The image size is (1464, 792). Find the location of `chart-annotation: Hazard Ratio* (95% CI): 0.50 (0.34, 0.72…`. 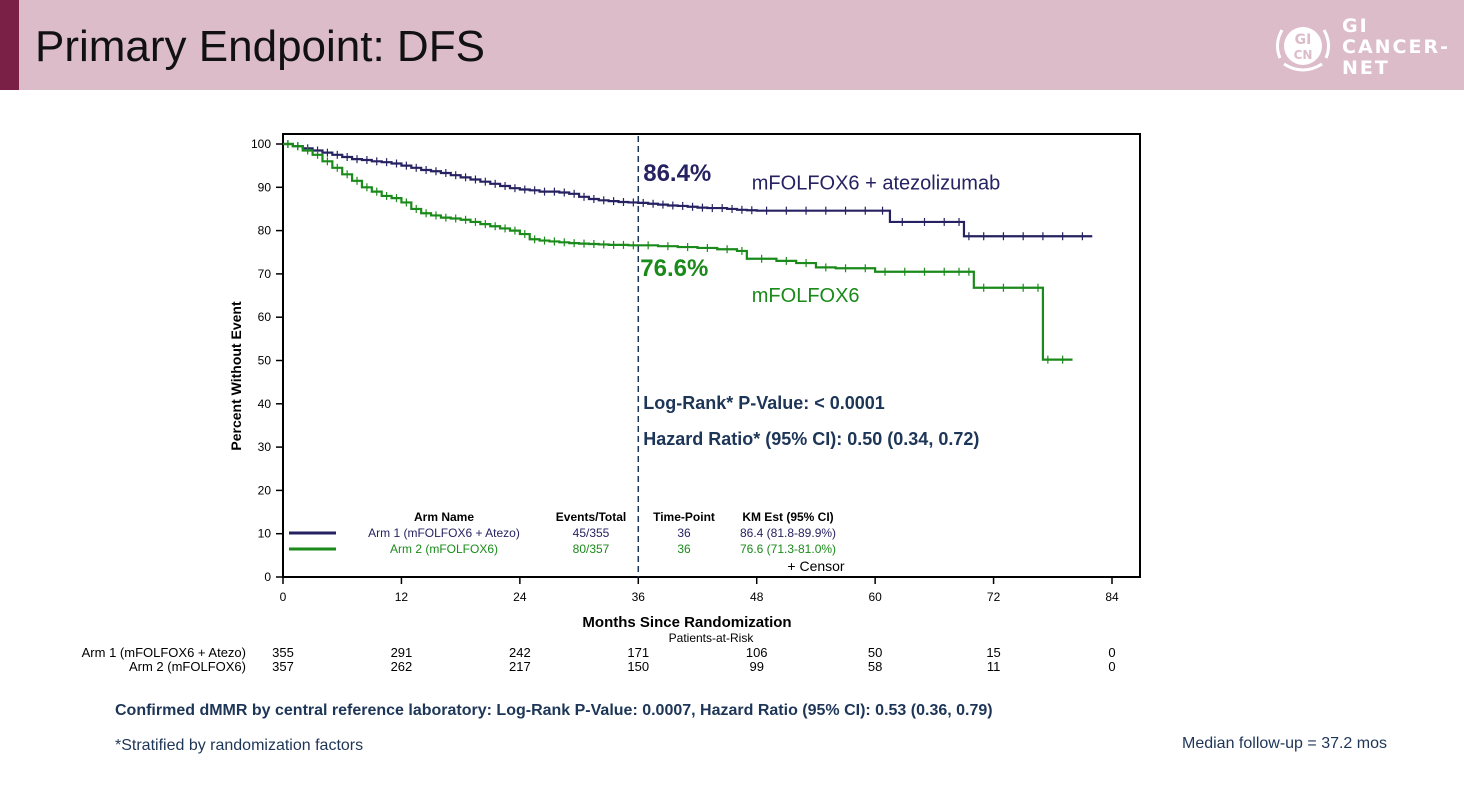

chart-annotation: Hazard Ratio* (95% CI): 0.50 (0.34, 0.72… is located at coordinates (811, 439).